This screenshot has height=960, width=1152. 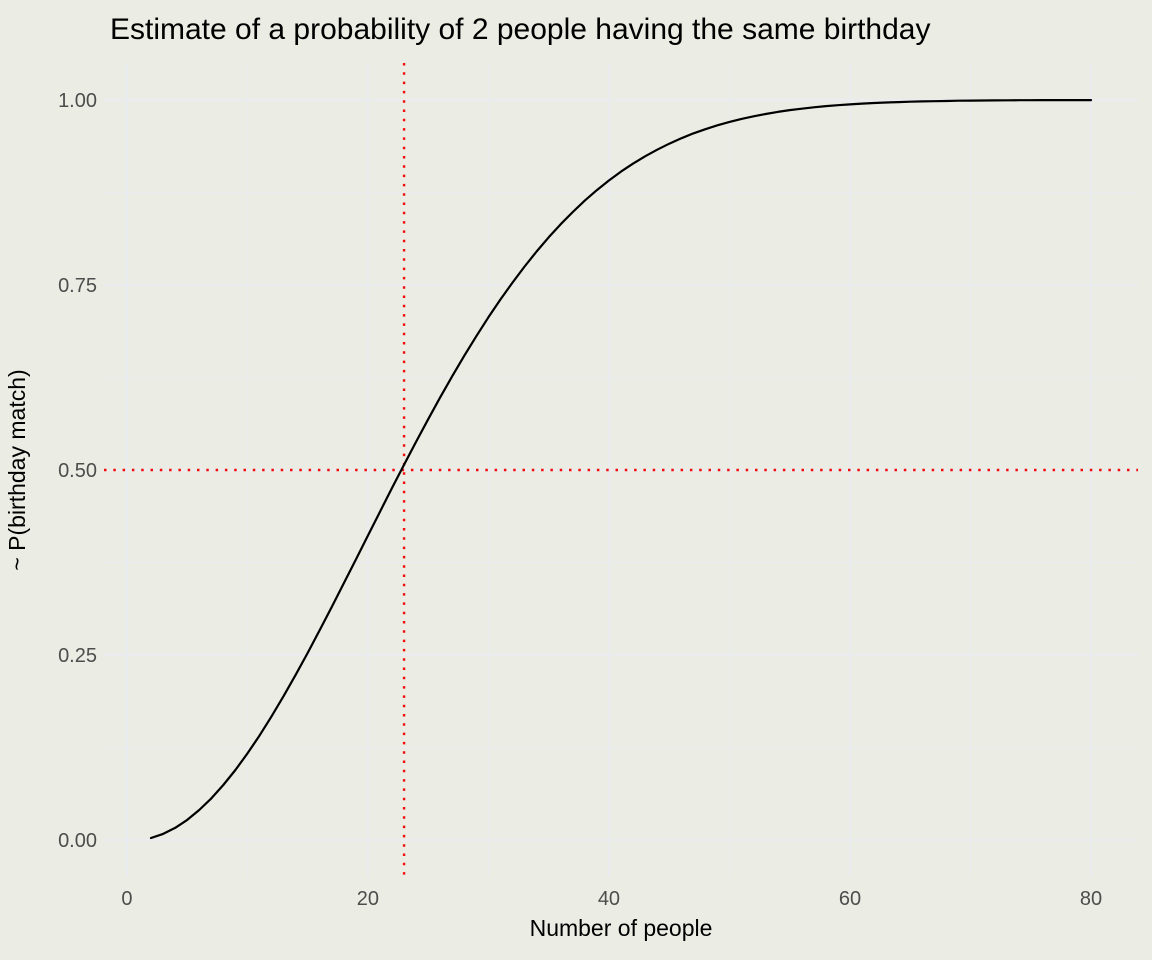 I want to click on y-axis-tick-labels: 0.00 0.25 0.50 0.75 1.00, so click(x=77, y=471).